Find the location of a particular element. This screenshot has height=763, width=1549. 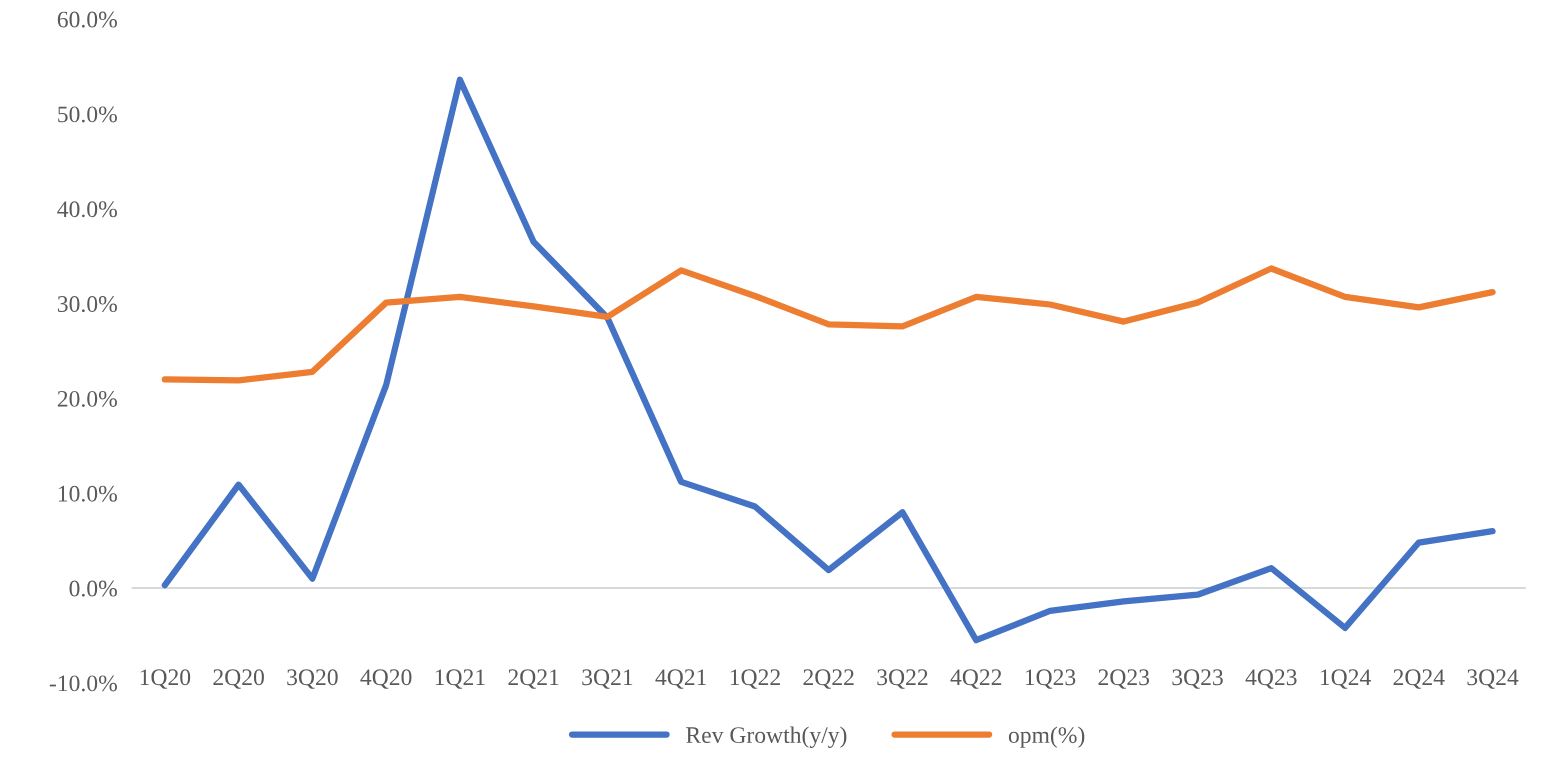

legend-label: Rev Growth(y/y) is located at coordinates (766, 737).